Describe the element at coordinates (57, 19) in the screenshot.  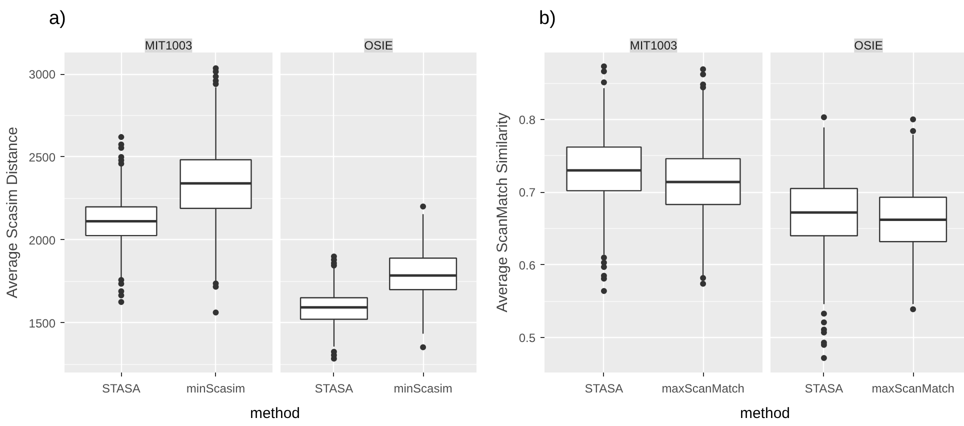
I see `text: a)` at that location.